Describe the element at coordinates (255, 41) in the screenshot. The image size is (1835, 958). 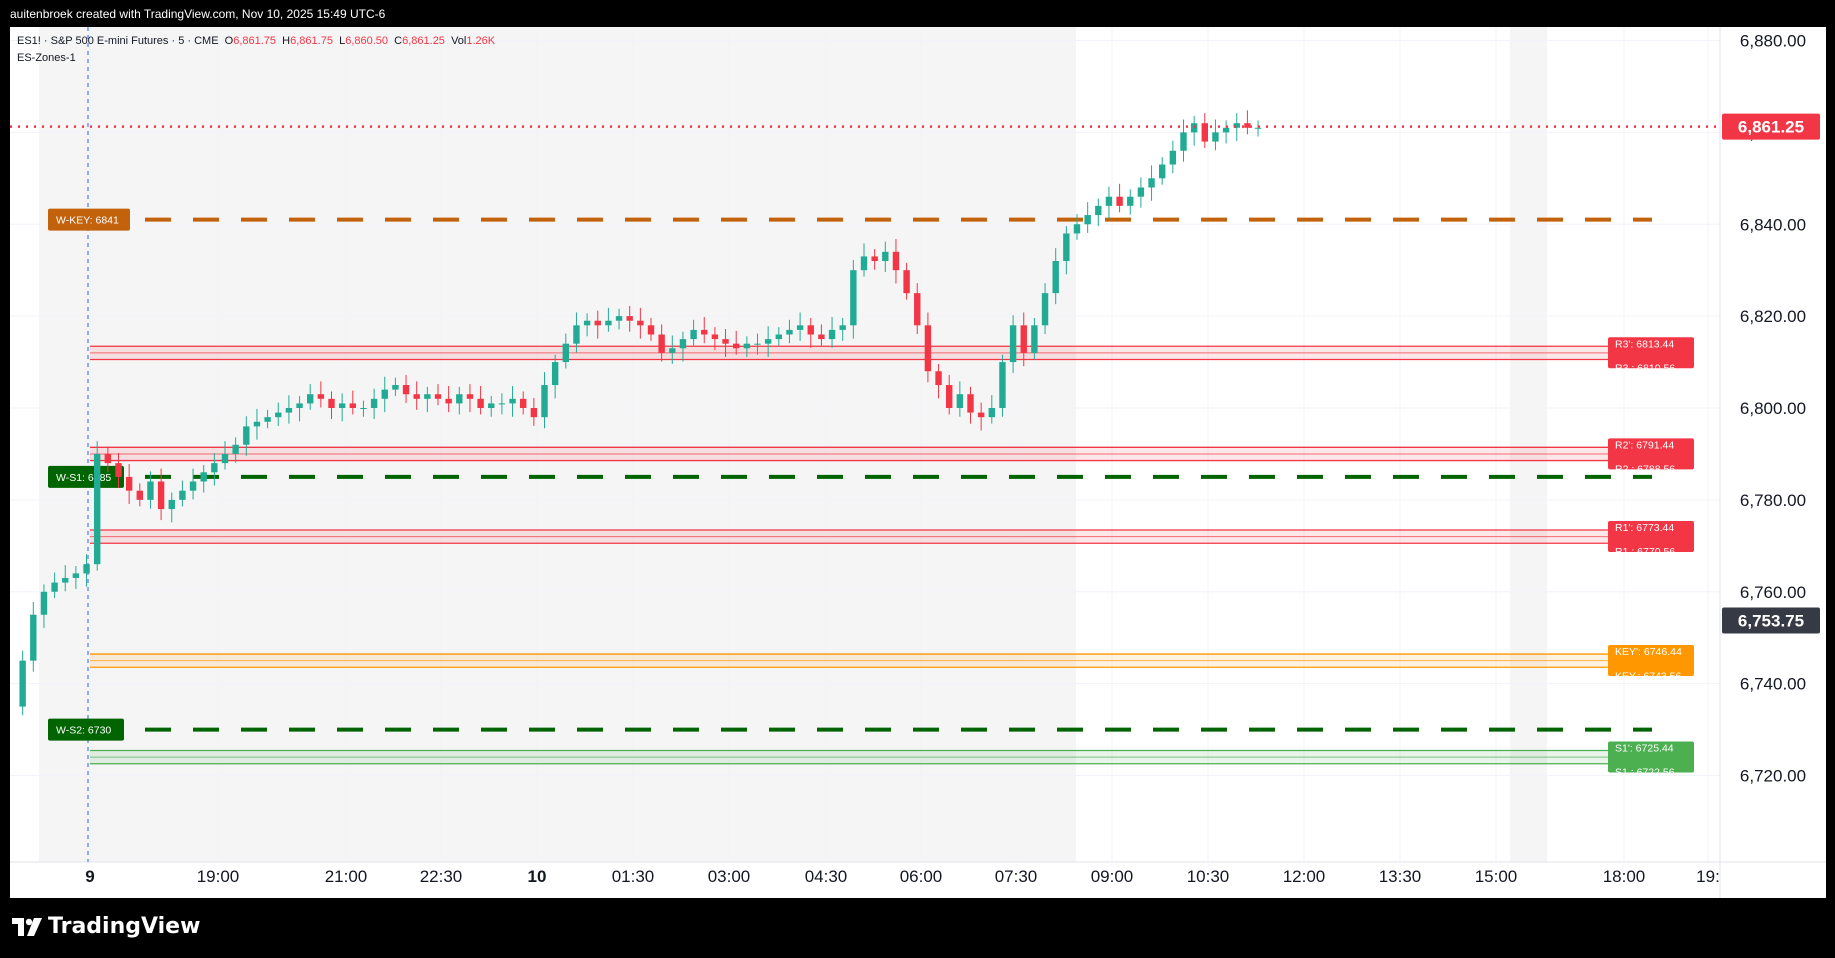
I see `legend-open-value: 6,861.75` at that location.